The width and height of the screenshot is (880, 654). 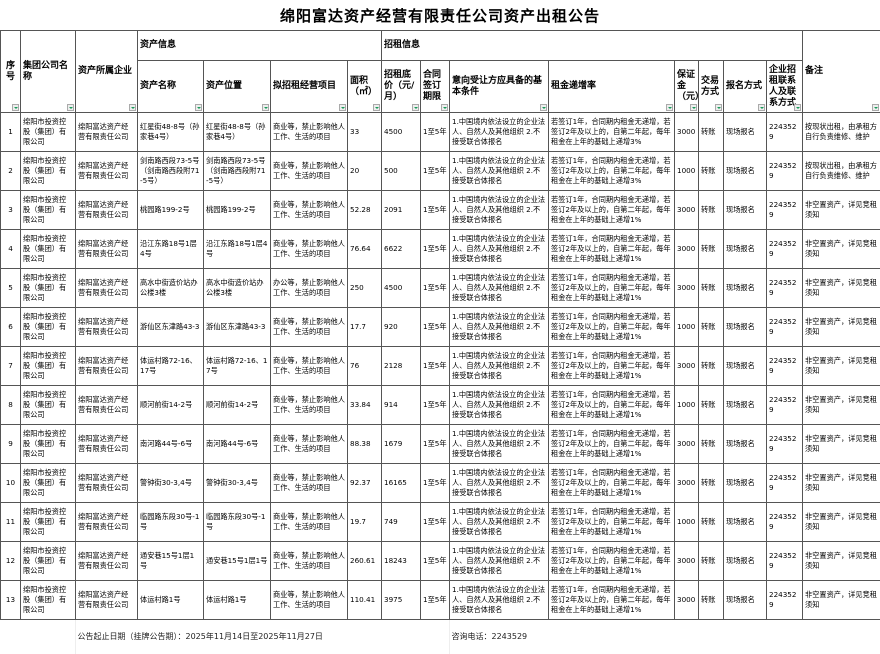 What do you see at coordinates (11, 405) in the screenshot?
I see `cell-no: 8` at bounding box center [11, 405].